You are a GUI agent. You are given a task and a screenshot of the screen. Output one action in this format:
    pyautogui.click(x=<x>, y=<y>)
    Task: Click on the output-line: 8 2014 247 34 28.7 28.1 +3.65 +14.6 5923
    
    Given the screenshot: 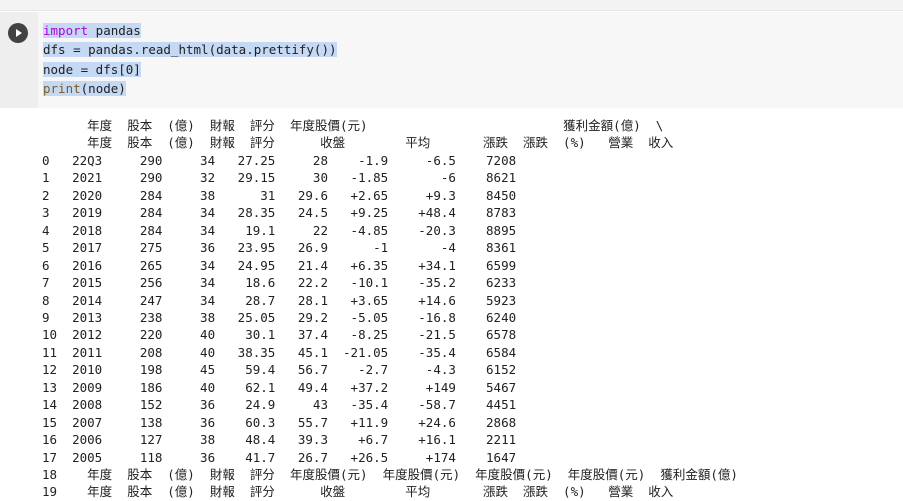 What is the action you would take?
    pyautogui.click(x=279, y=300)
    